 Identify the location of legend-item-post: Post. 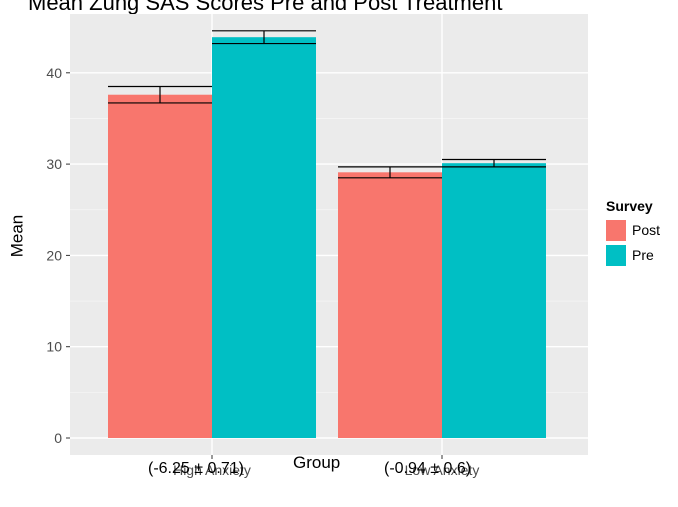
(633, 230).